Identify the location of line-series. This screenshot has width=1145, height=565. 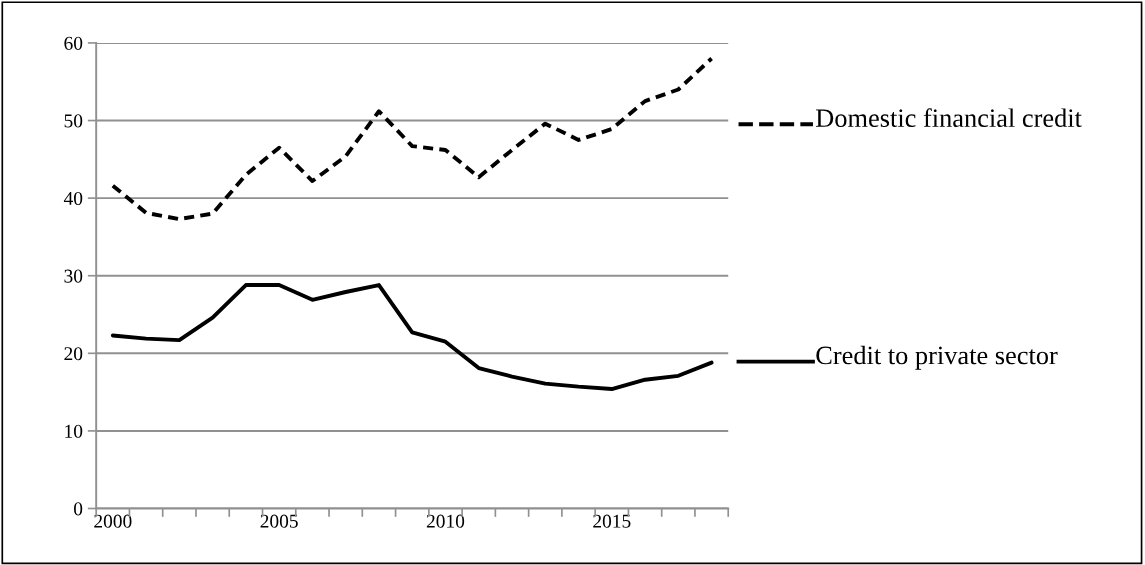
(412, 337).